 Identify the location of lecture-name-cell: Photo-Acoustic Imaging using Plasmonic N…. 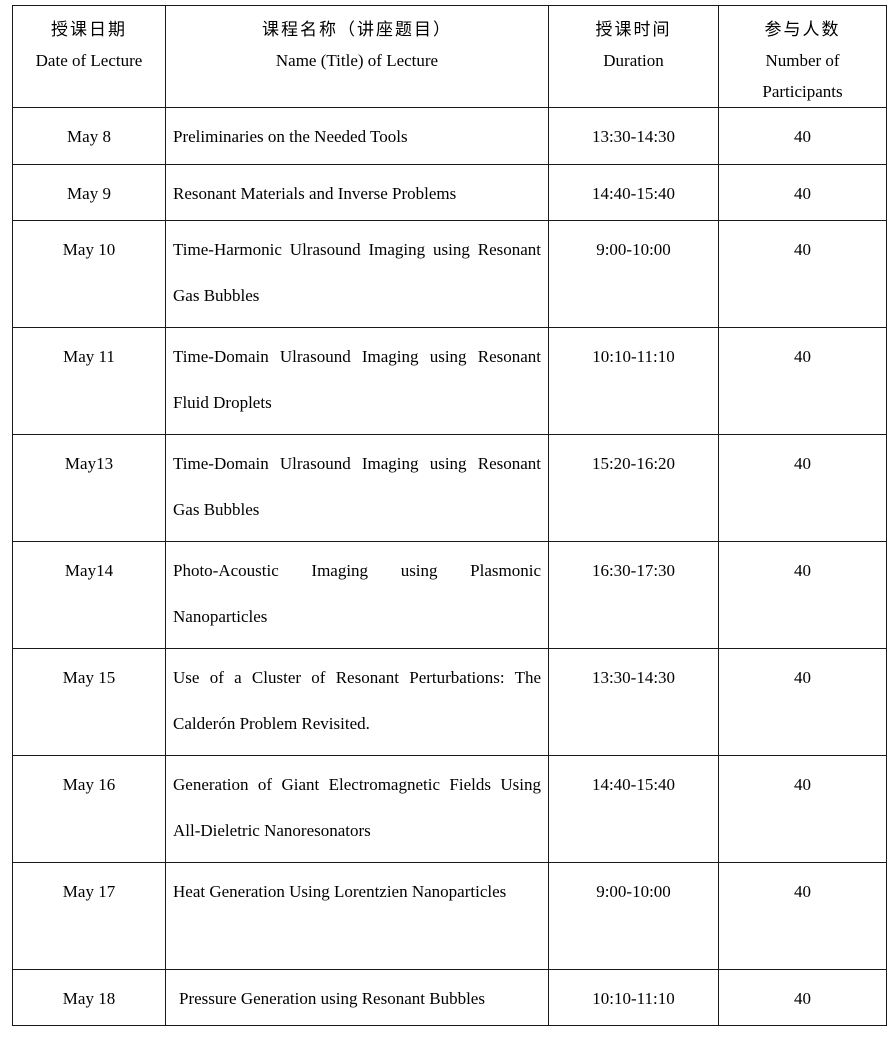
(357, 595).